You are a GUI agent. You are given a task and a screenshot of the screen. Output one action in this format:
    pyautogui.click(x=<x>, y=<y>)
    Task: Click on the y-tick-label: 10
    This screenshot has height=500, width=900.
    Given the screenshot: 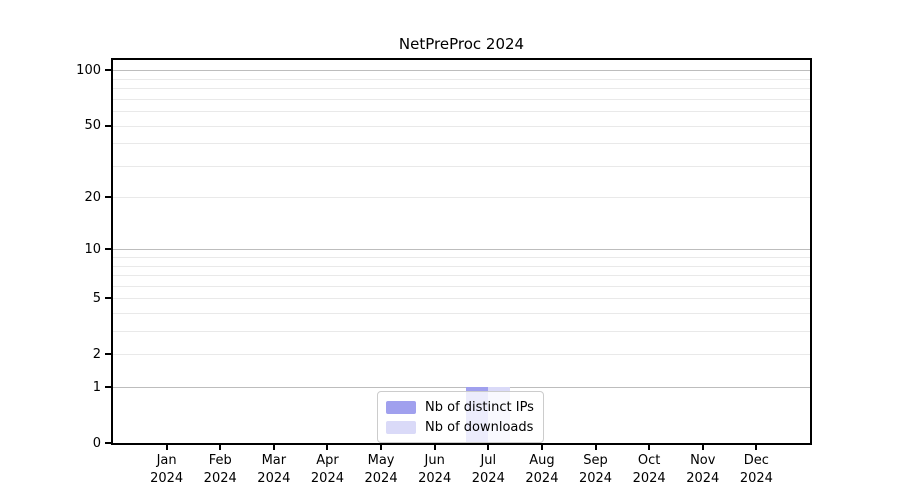 What is the action you would take?
    pyautogui.click(x=92, y=249)
    